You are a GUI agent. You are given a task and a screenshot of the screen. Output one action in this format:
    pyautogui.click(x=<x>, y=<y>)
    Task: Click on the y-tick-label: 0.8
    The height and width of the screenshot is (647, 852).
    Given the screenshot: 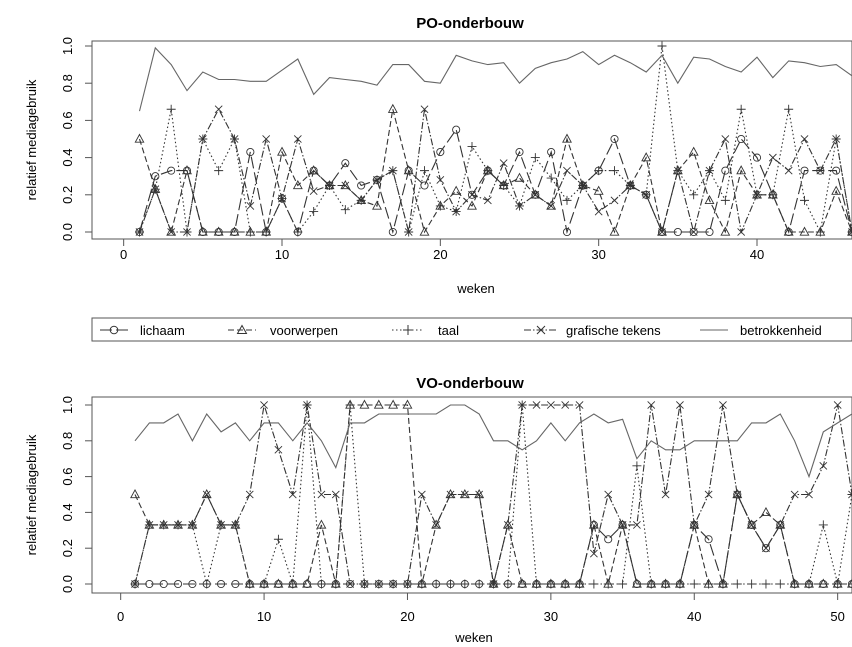 What is the action you would take?
    pyautogui.click(x=67, y=441)
    